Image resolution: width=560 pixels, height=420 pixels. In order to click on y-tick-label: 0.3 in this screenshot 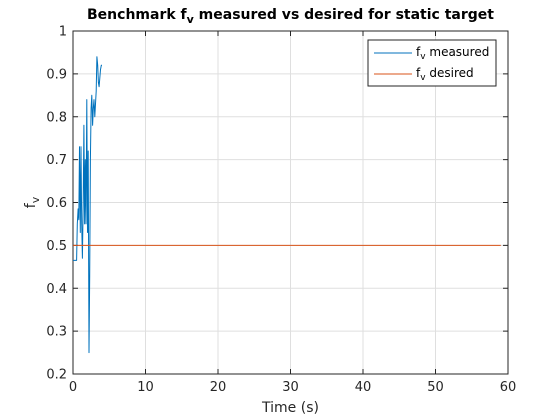, I will do `click(56, 332)`.